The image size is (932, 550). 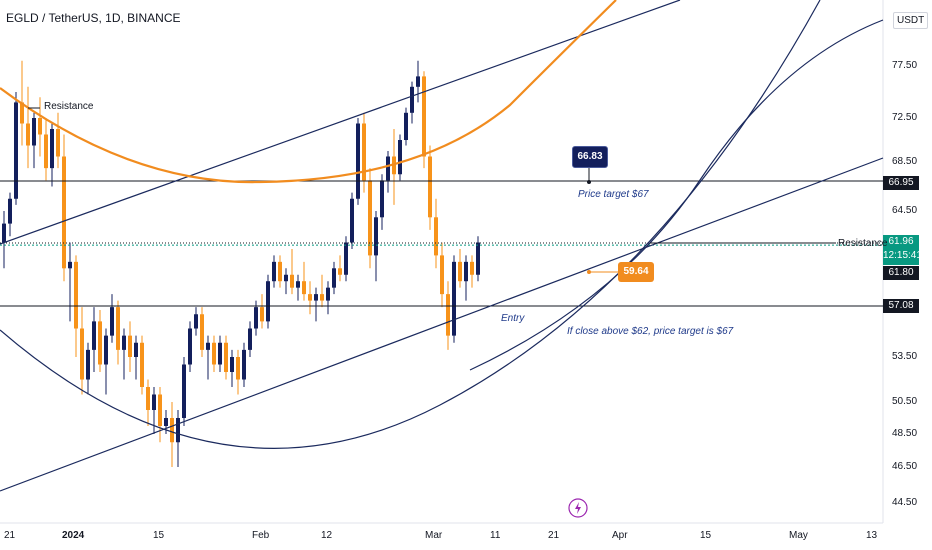 What do you see at coordinates (10, 535) in the screenshot?
I see `x-tick-label: 21` at bounding box center [10, 535].